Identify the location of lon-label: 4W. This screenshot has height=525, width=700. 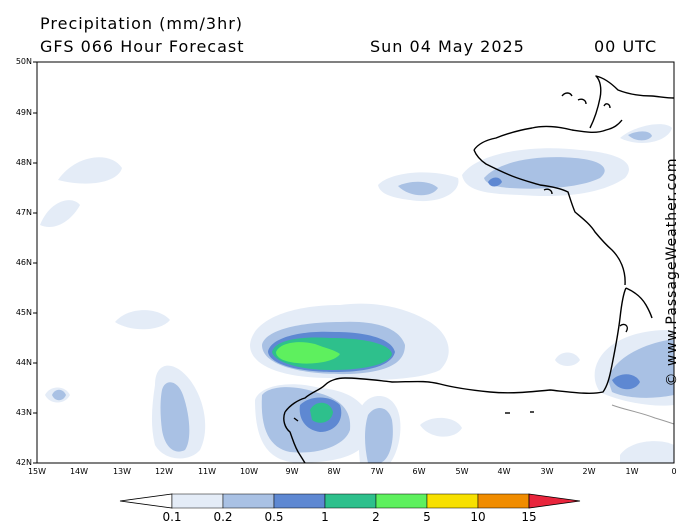
(504, 471).